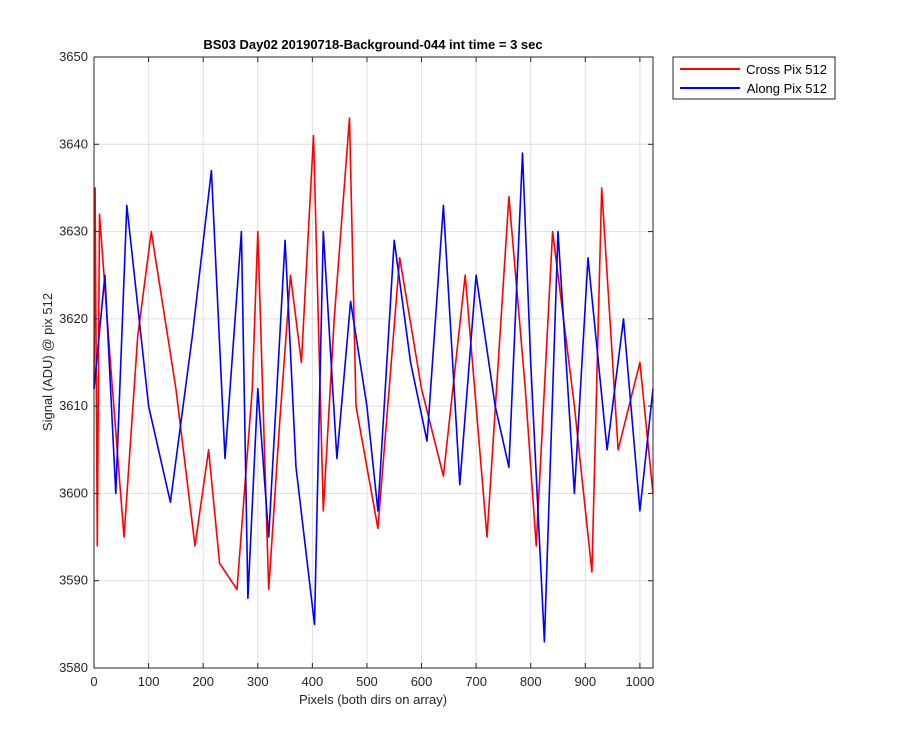 This screenshot has height=755, width=900. Describe the element at coordinates (73, 56) in the screenshot. I see `y-tick-label: 3650` at that location.